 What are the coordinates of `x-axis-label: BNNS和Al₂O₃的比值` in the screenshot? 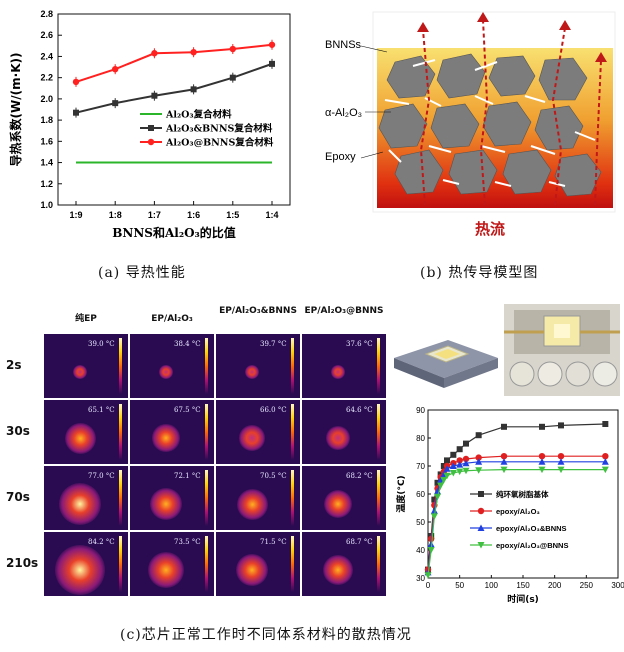 It's located at (174, 232).